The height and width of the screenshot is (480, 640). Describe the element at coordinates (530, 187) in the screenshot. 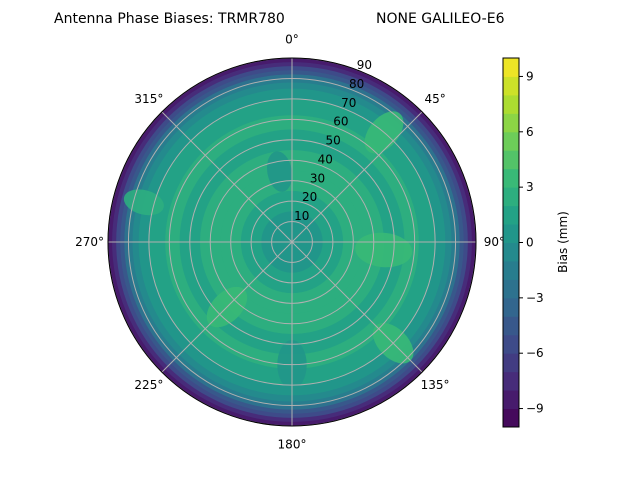

I see `colorbar-tick-label: 3` at that location.